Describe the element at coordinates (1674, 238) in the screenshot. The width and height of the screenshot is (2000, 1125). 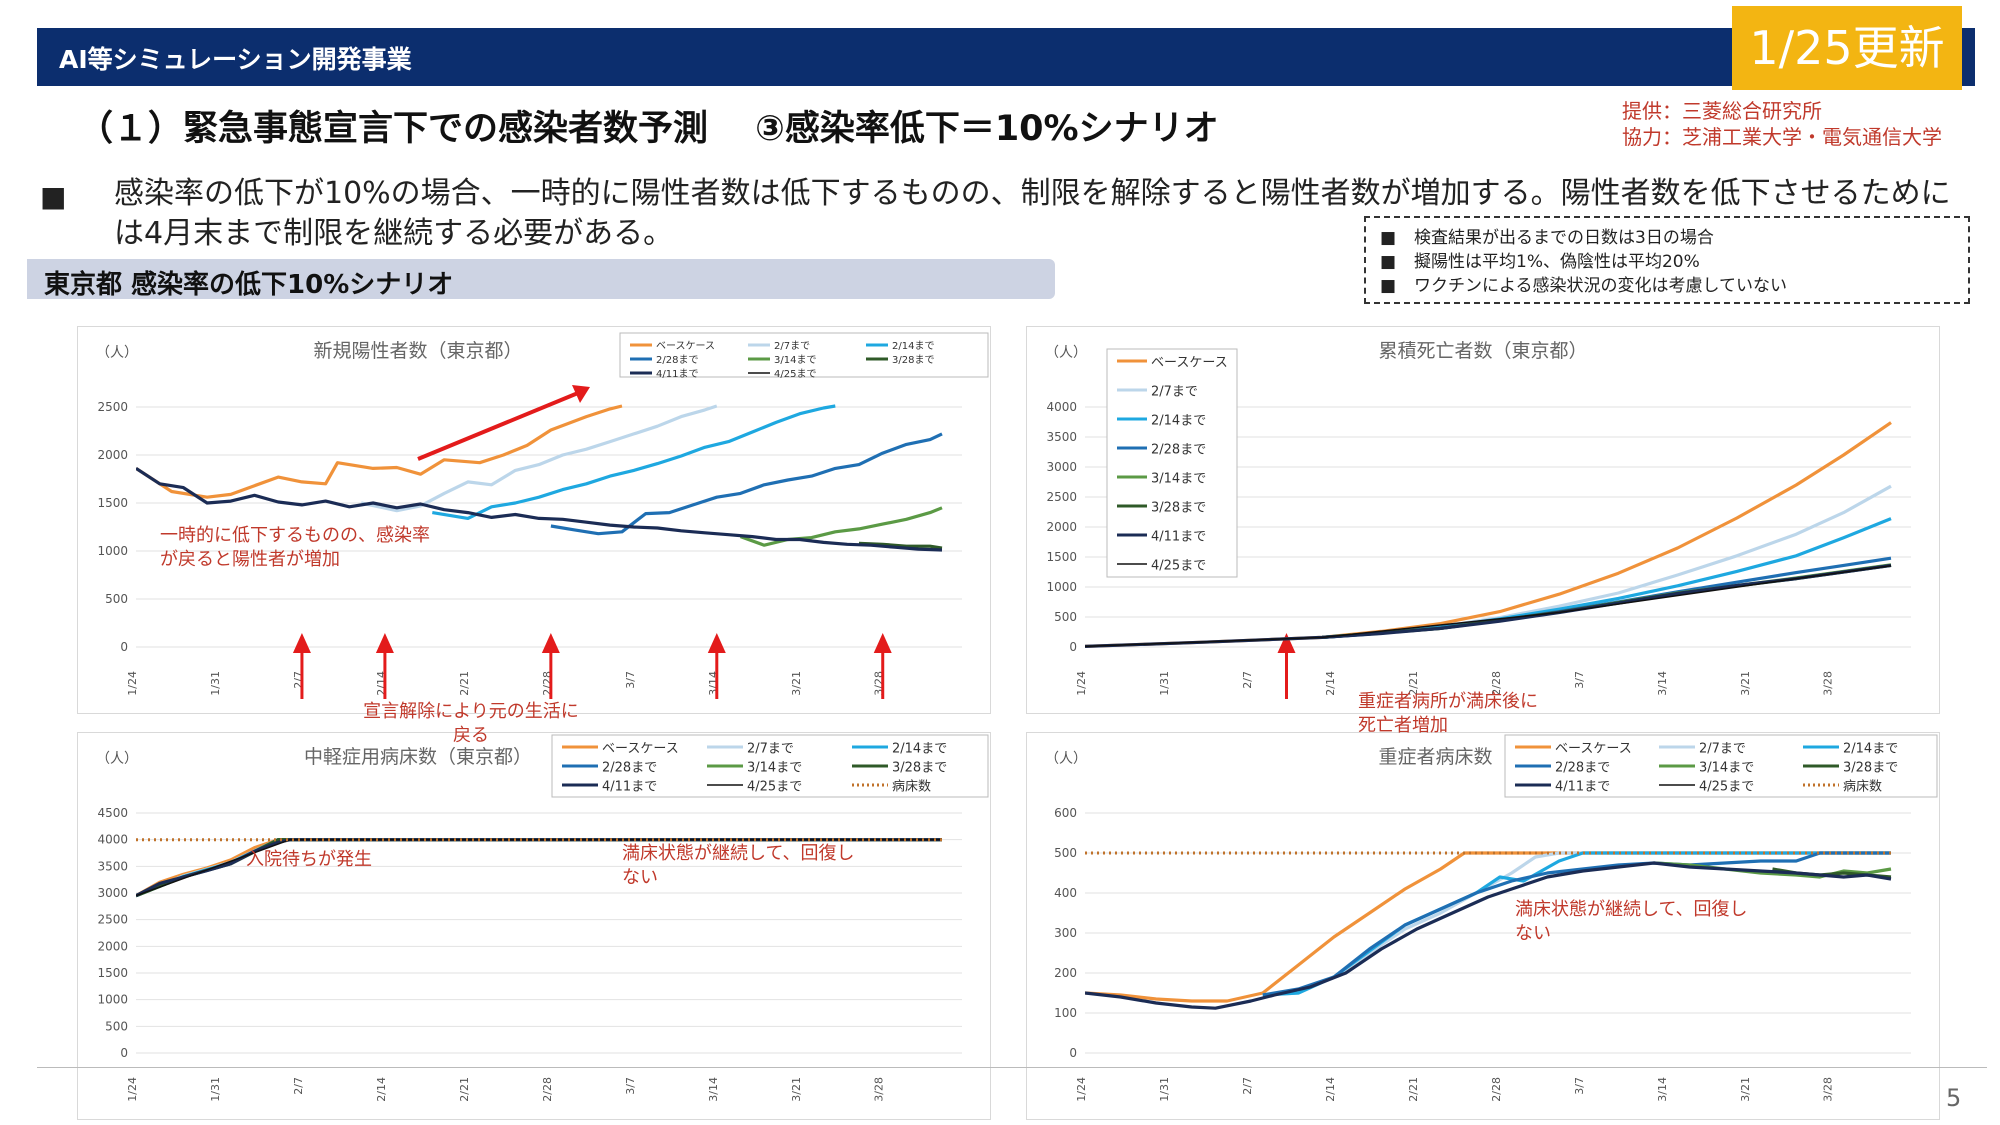
I see `note-item: ■ 検査結果が出るまでの日数は3日の場合` at that location.